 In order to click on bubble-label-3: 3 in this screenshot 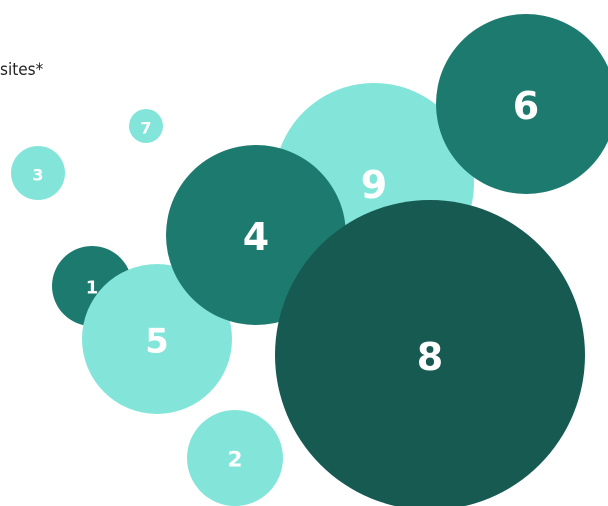, I will do `click(37, 175)`.